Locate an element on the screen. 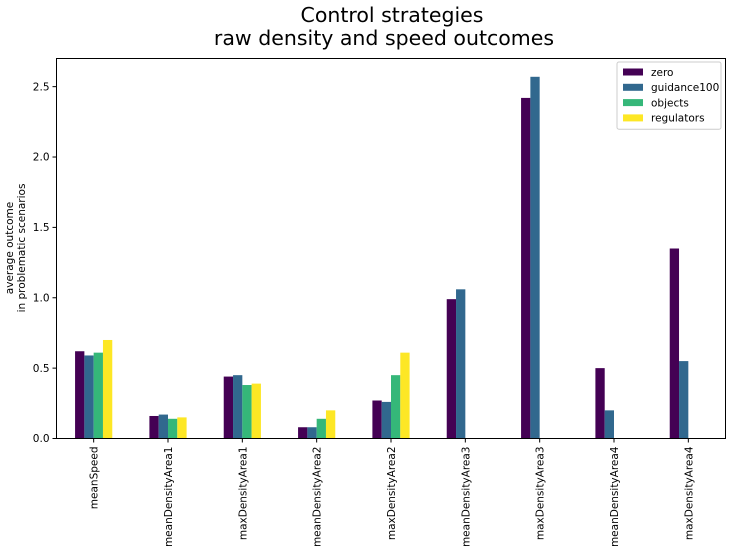 This screenshot has width=732, height=548. bar-regulators-maxDensityArea1 is located at coordinates (256, 411).